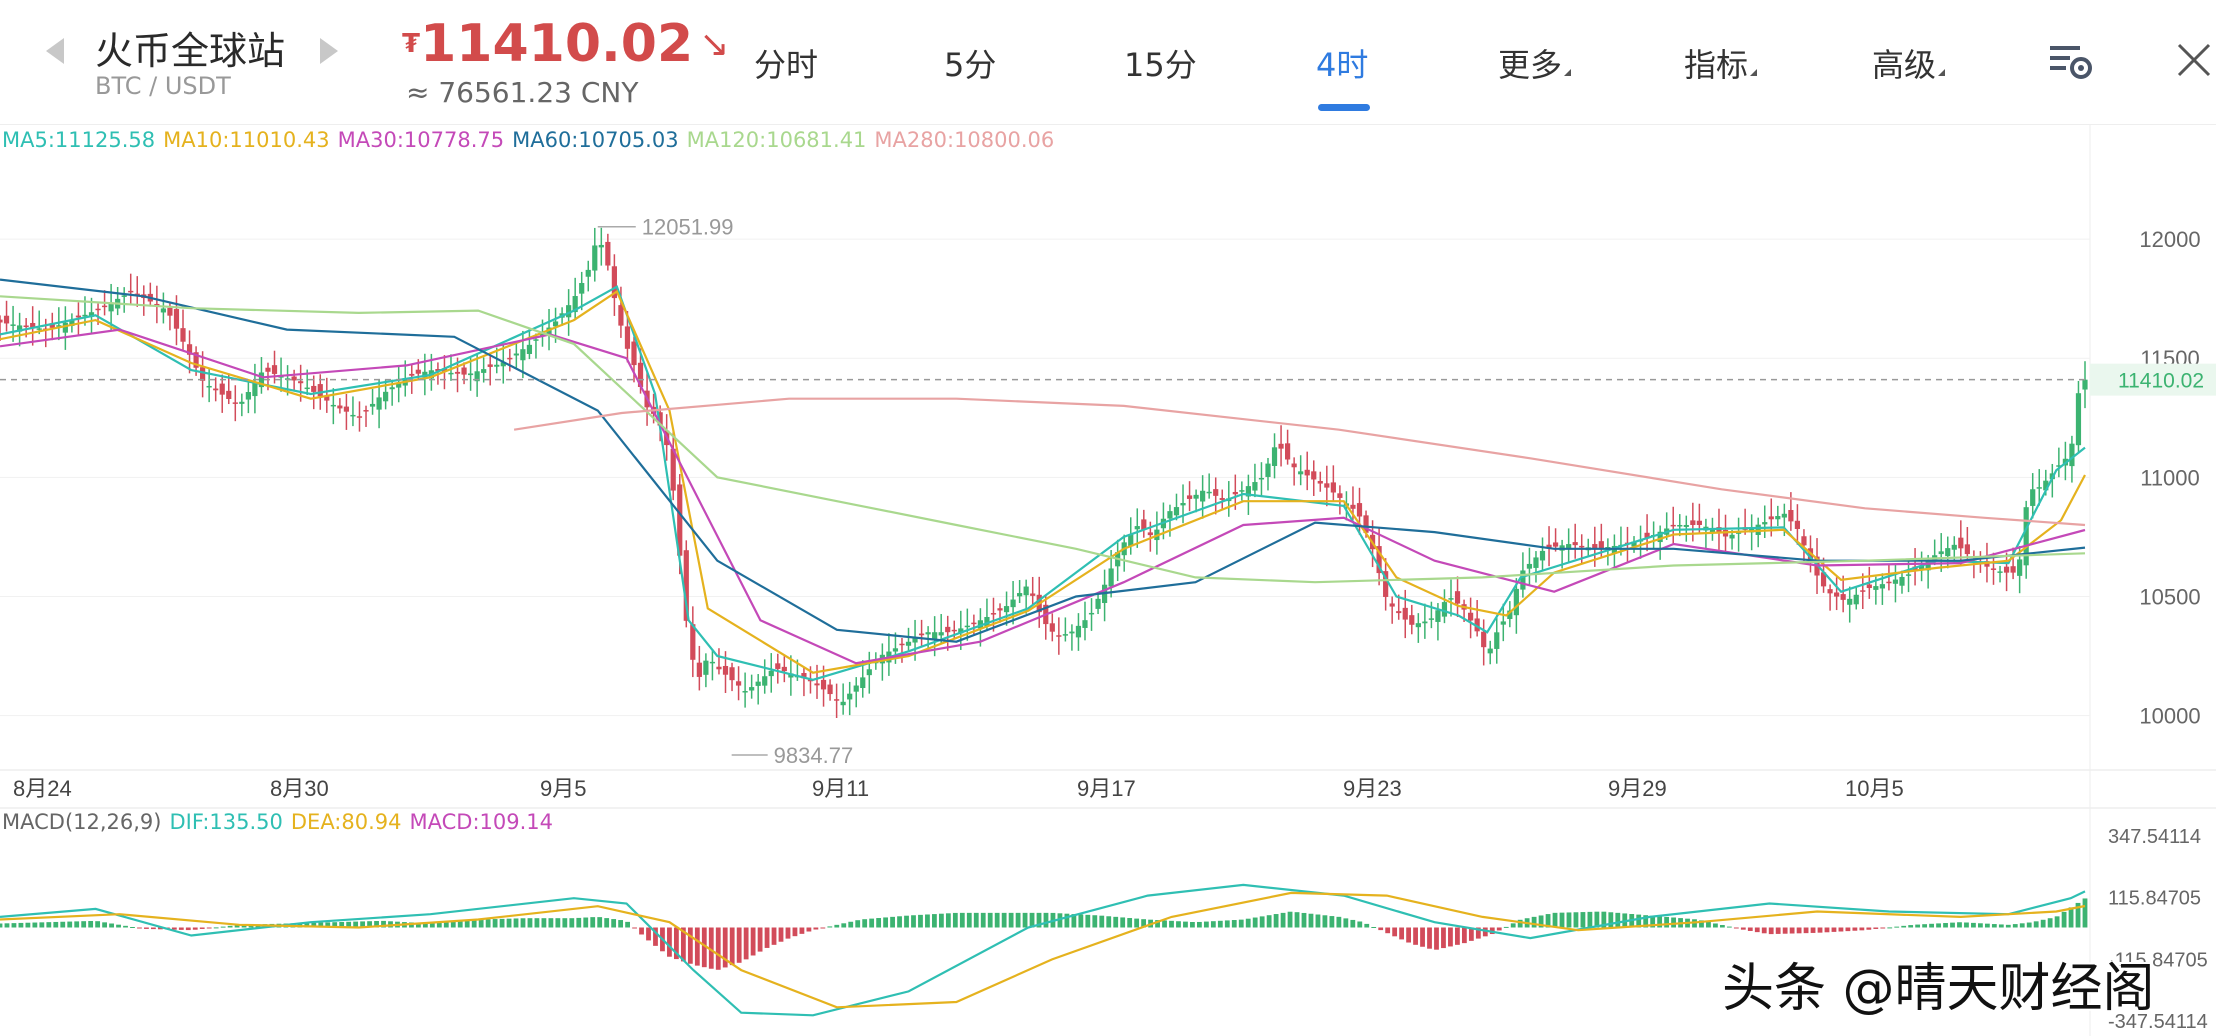 The height and width of the screenshot is (1036, 2216). What do you see at coordinates (55, 51) in the screenshot?
I see `prev-arrow-icon` at bounding box center [55, 51].